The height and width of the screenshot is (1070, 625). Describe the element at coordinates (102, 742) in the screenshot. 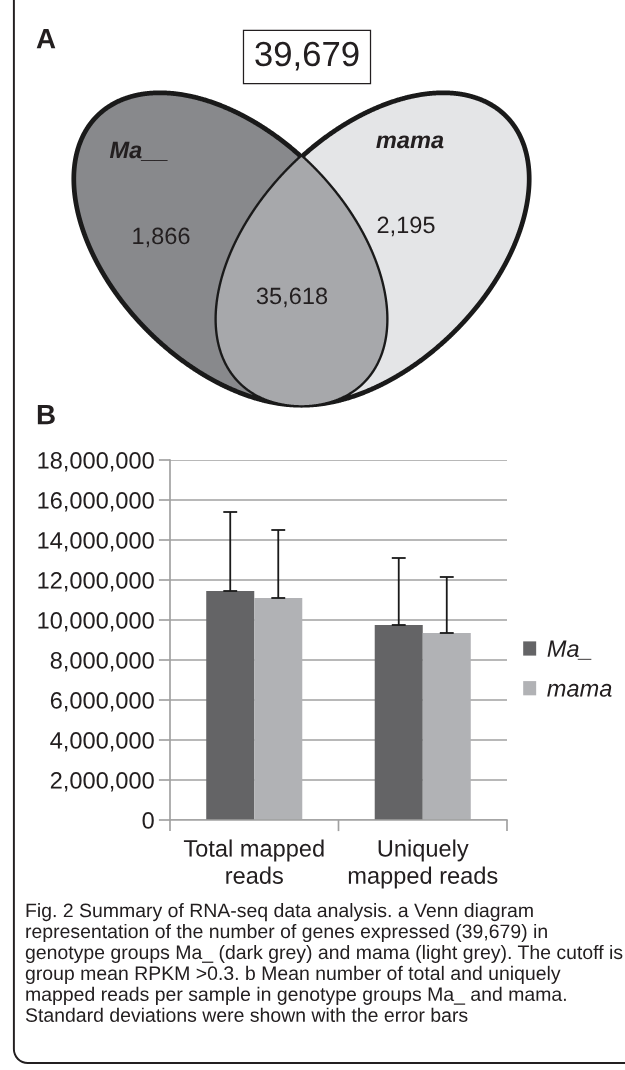

I see `y-tick-label: 4,000,000` at that location.